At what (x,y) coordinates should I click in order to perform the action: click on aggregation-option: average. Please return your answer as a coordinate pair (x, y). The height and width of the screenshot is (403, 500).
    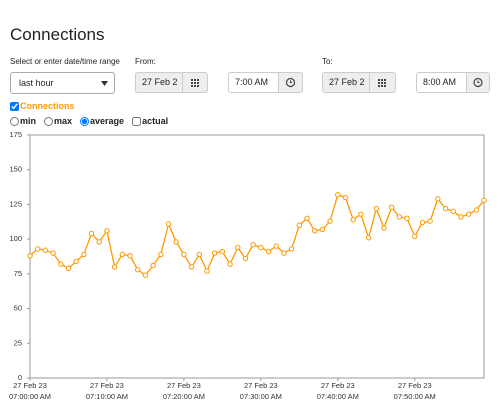
    Looking at the image, I should click on (102, 121).